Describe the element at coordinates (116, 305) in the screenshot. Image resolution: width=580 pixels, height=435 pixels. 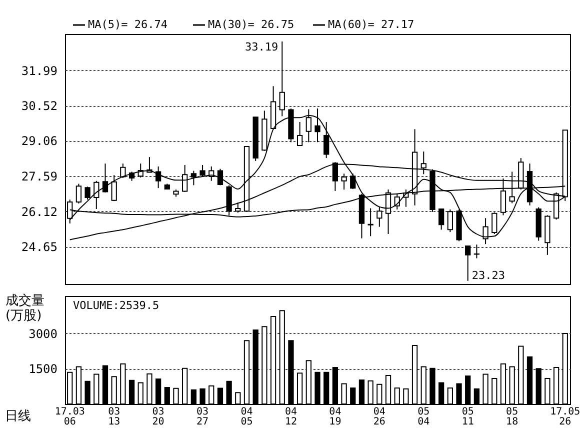
I see `annotation: VOLUME:2539.5` at that location.